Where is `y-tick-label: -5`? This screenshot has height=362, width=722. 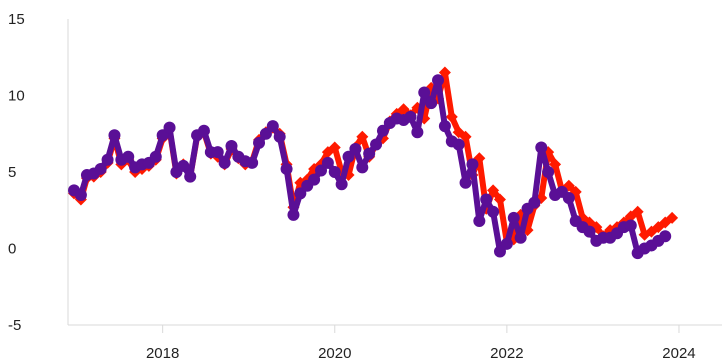
y-tick-label: -5 is located at coordinates (14, 325).